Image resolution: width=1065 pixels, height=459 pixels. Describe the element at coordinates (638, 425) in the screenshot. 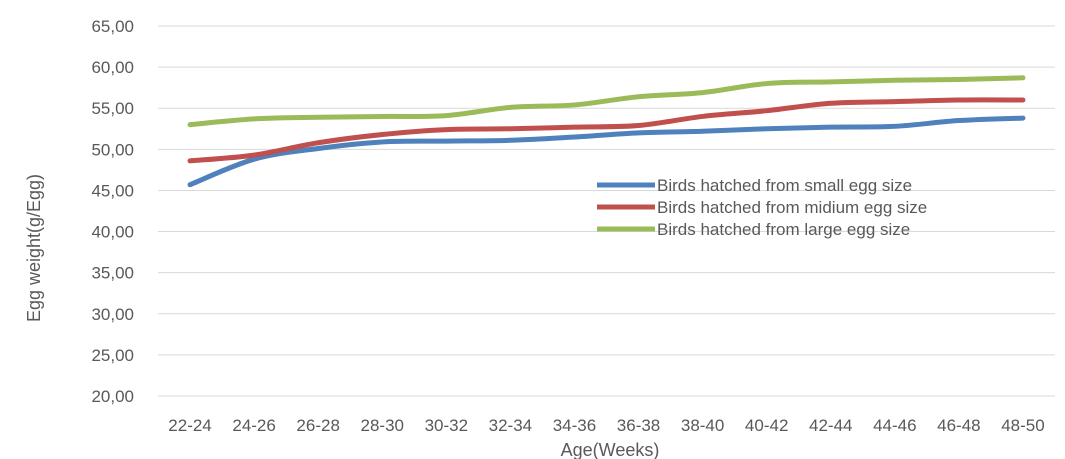

I see `x-tick-label: 36-38` at that location.